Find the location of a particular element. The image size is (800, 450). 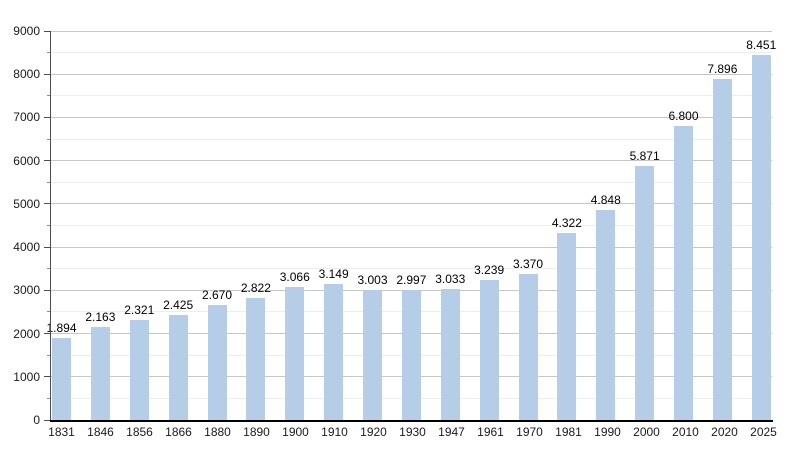

x-axis-tick-label: 1947 is located at coordinates (451, 432).